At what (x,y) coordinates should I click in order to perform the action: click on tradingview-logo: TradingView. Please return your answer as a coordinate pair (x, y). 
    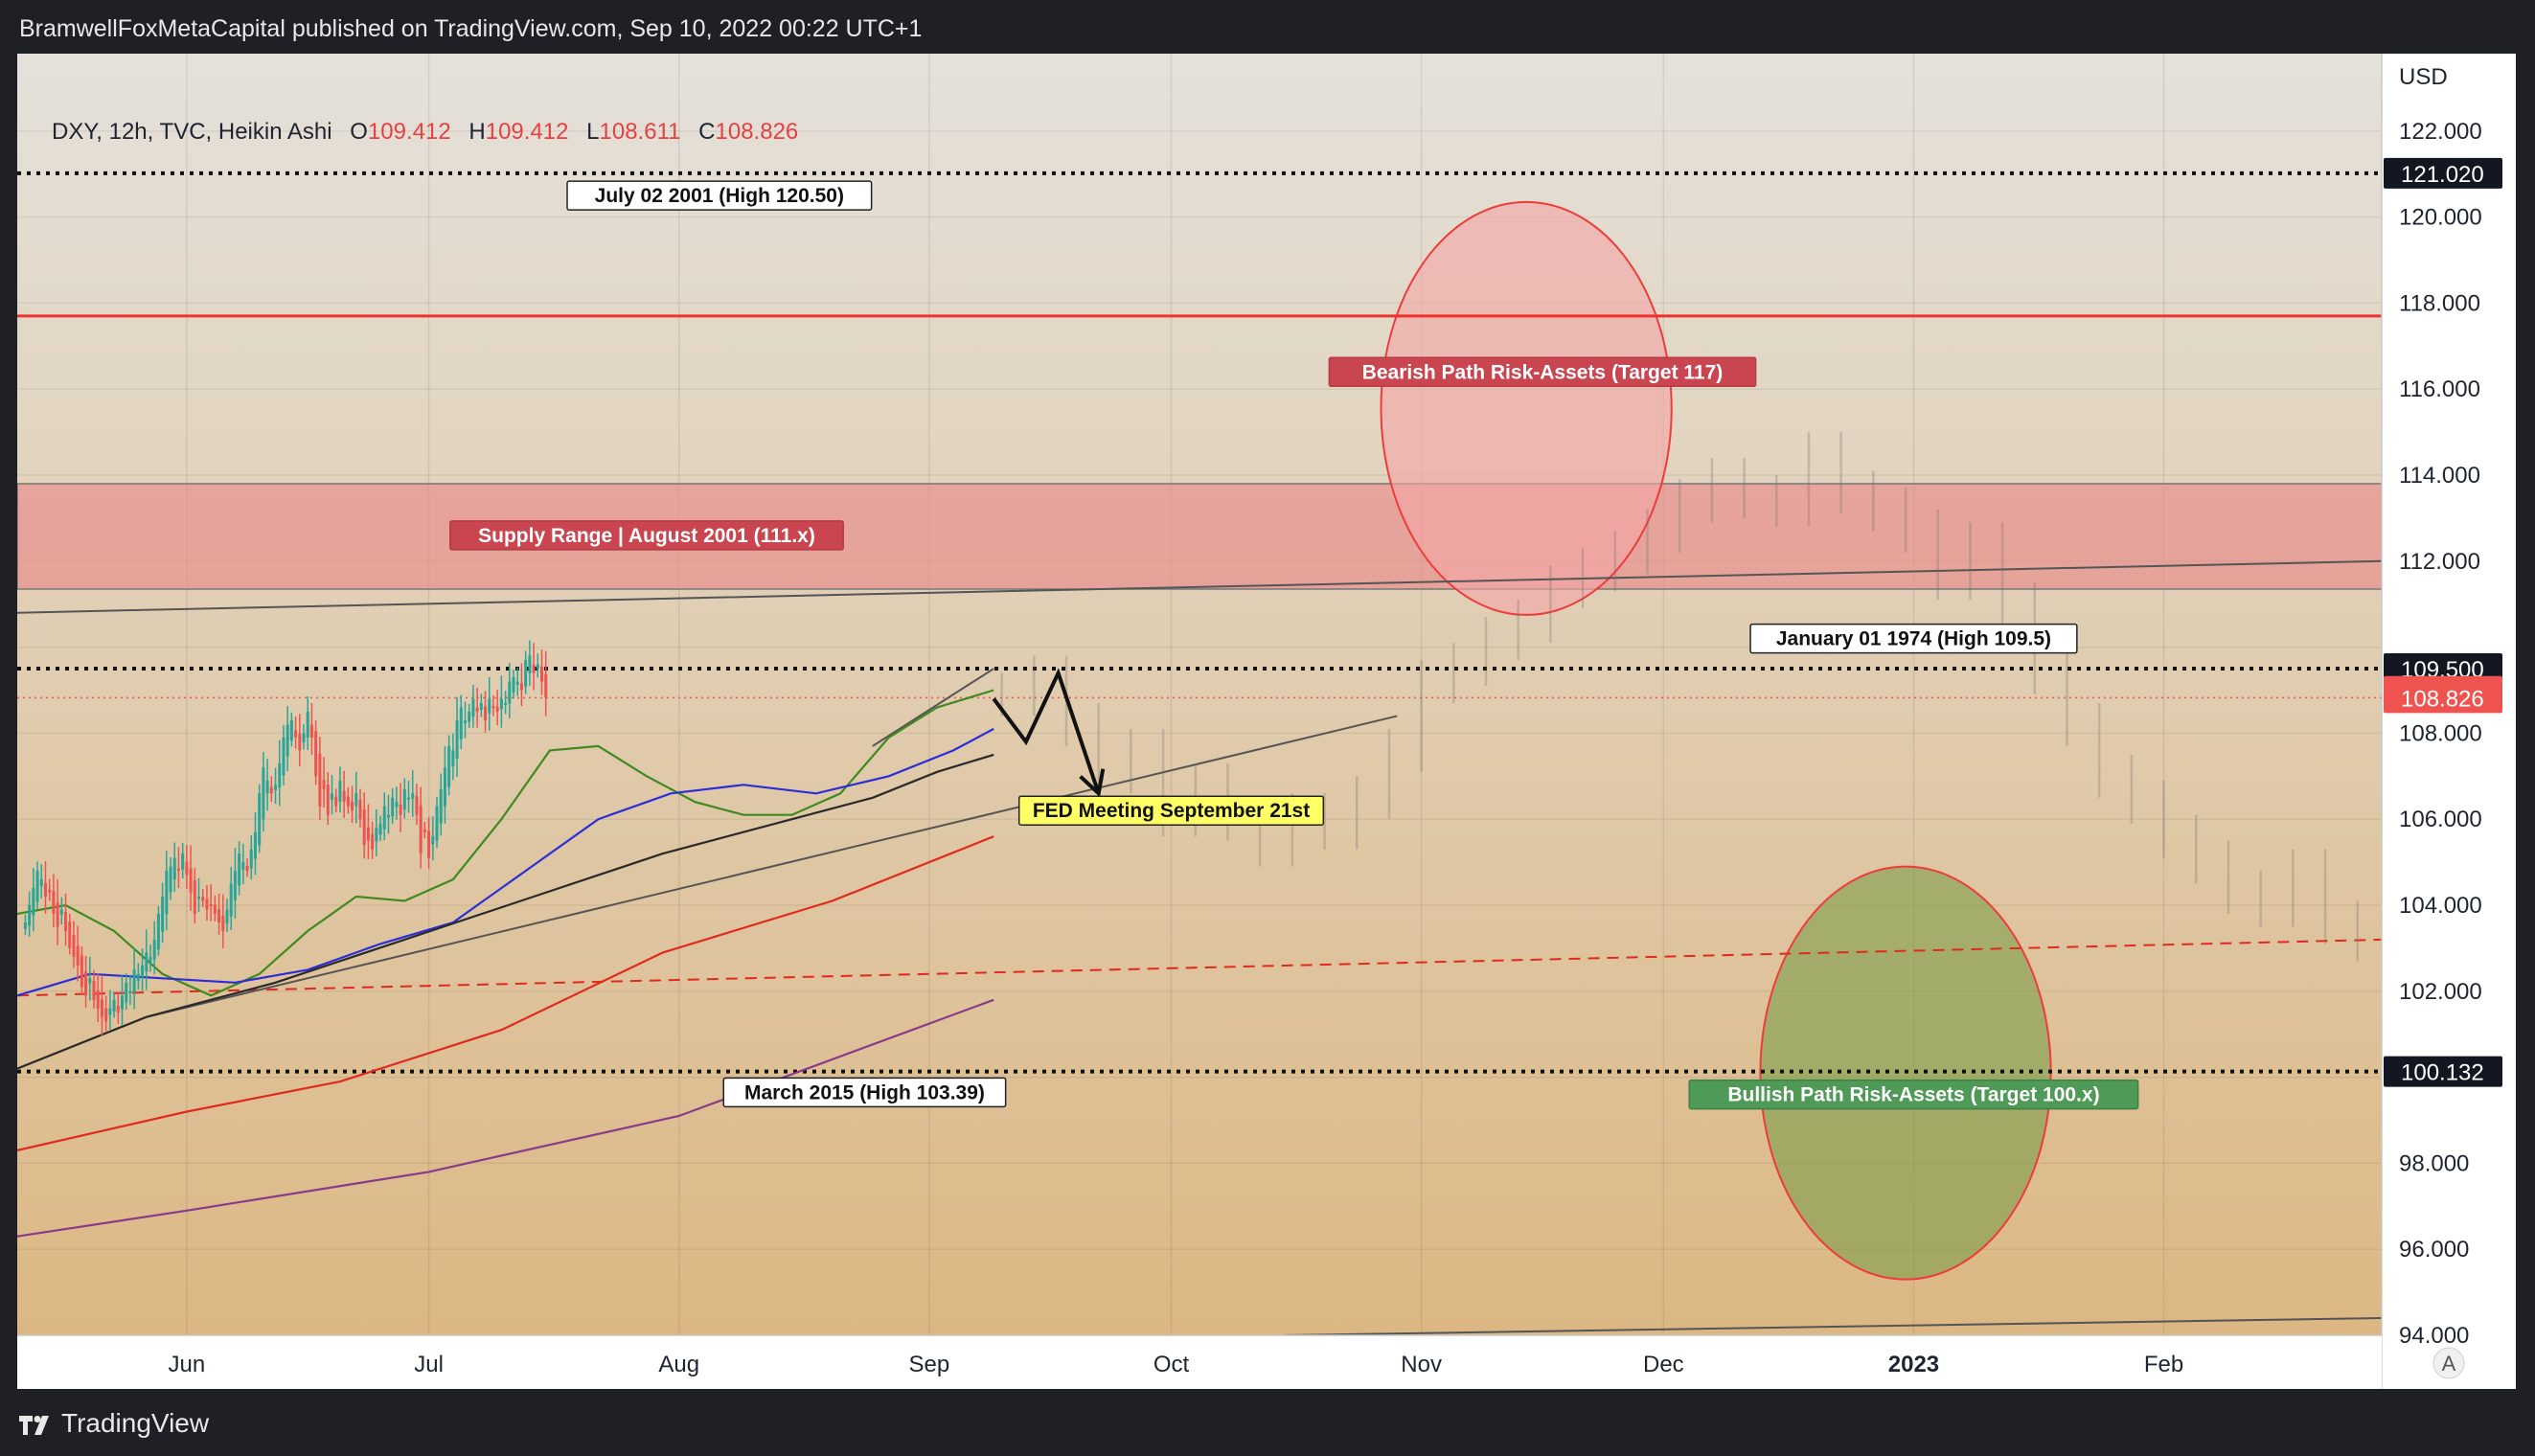
    Looking at the image, I should click on (114, 1423).